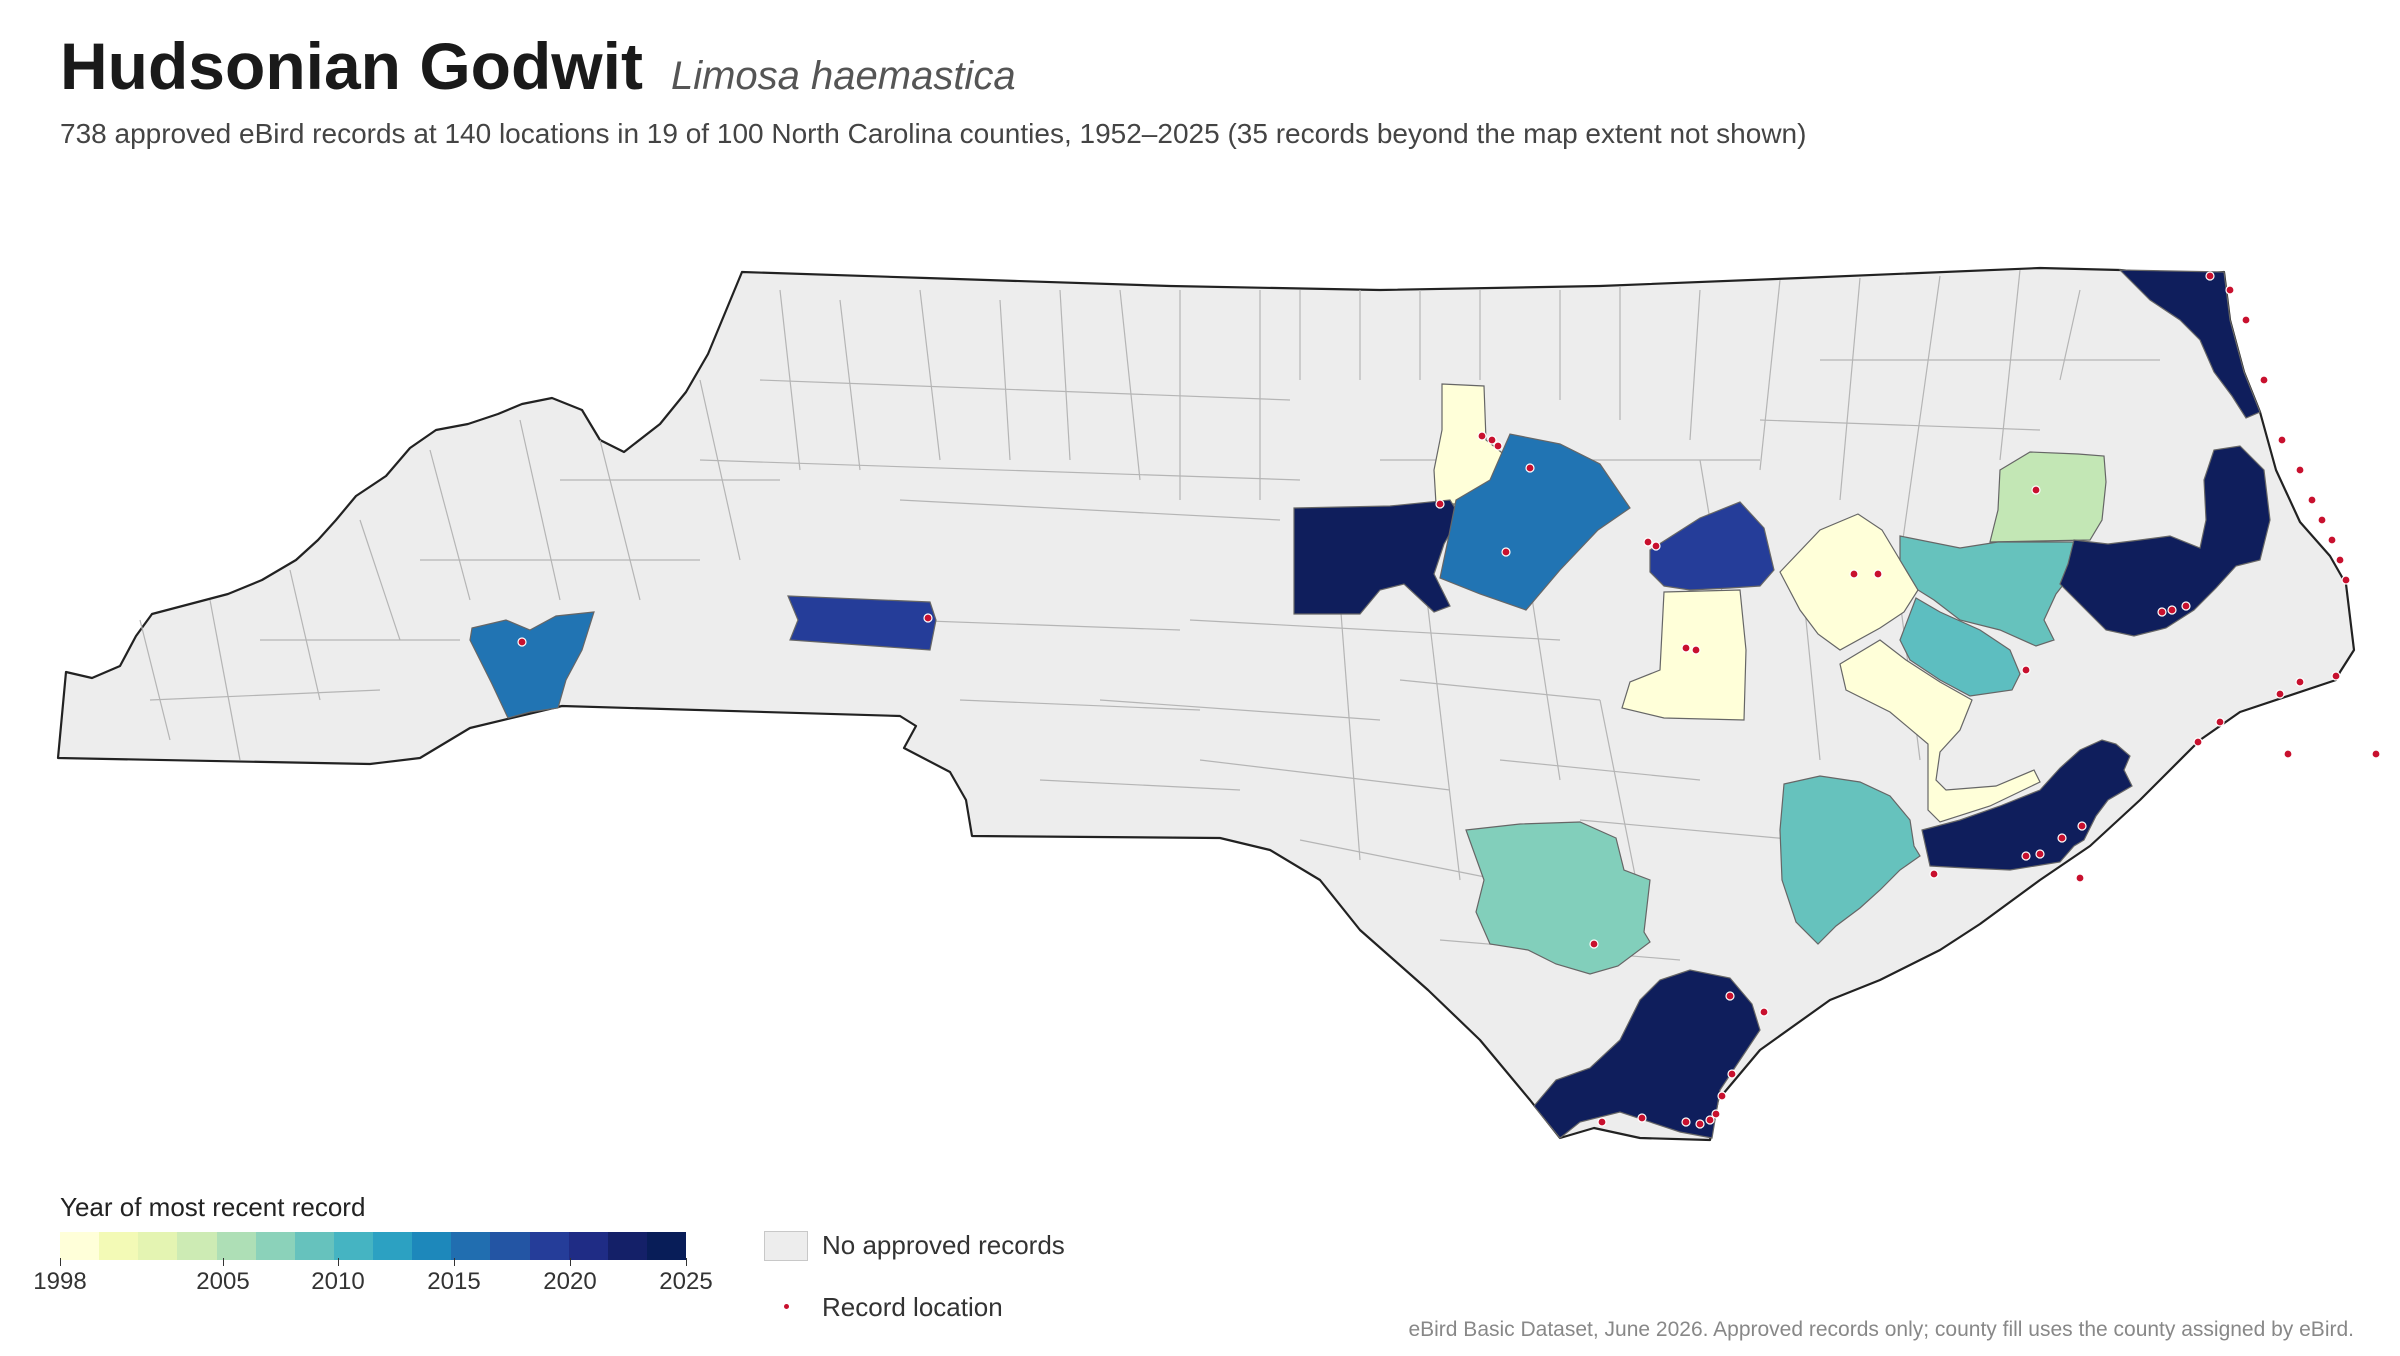 This screenshot has height=1356, width=2400. I want to click on county-2012, so click(1995, 591).